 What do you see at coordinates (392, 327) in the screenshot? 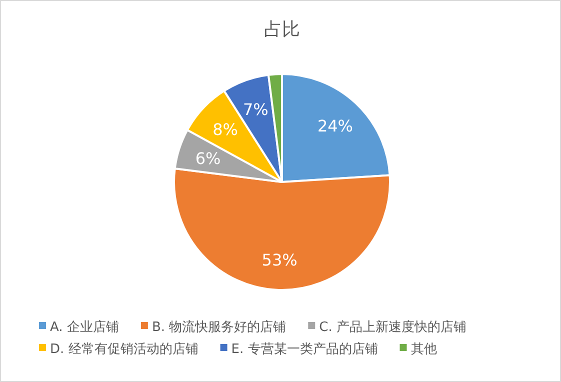
I see `legend-label: C. 产品上新速度快的店铺` at bounding box center [392, 327].